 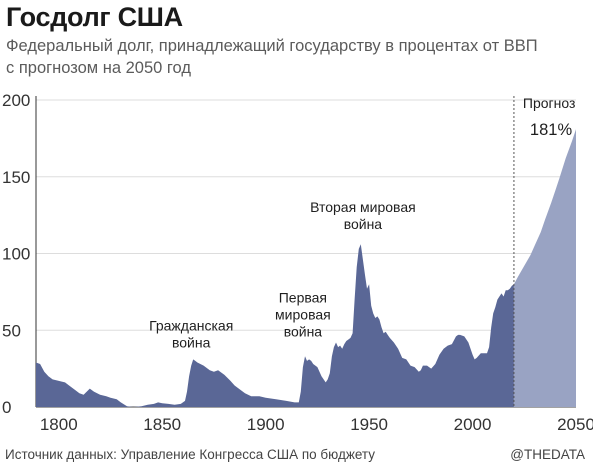 I want to click on y-tick-label: 200, so click(x=16, y=100).